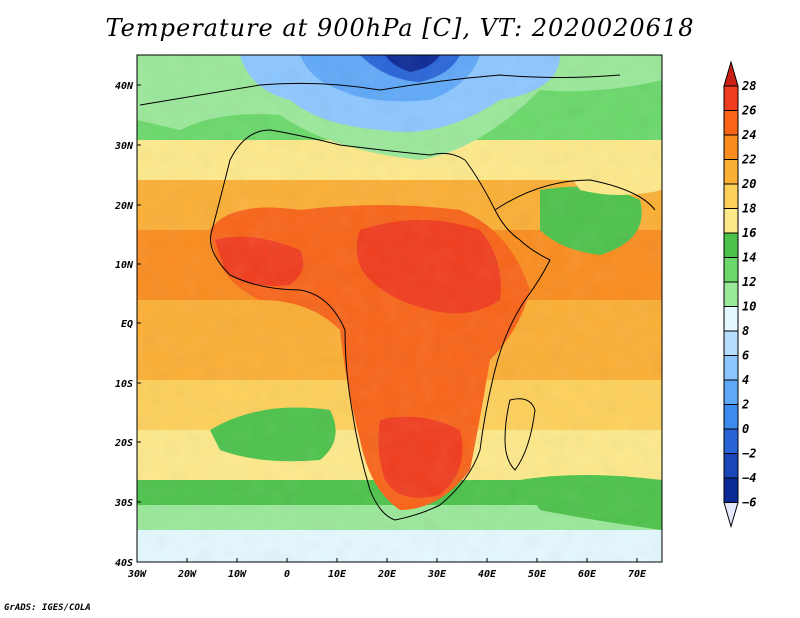  I want to click on colorbar-label: 16, so click(749, 233).